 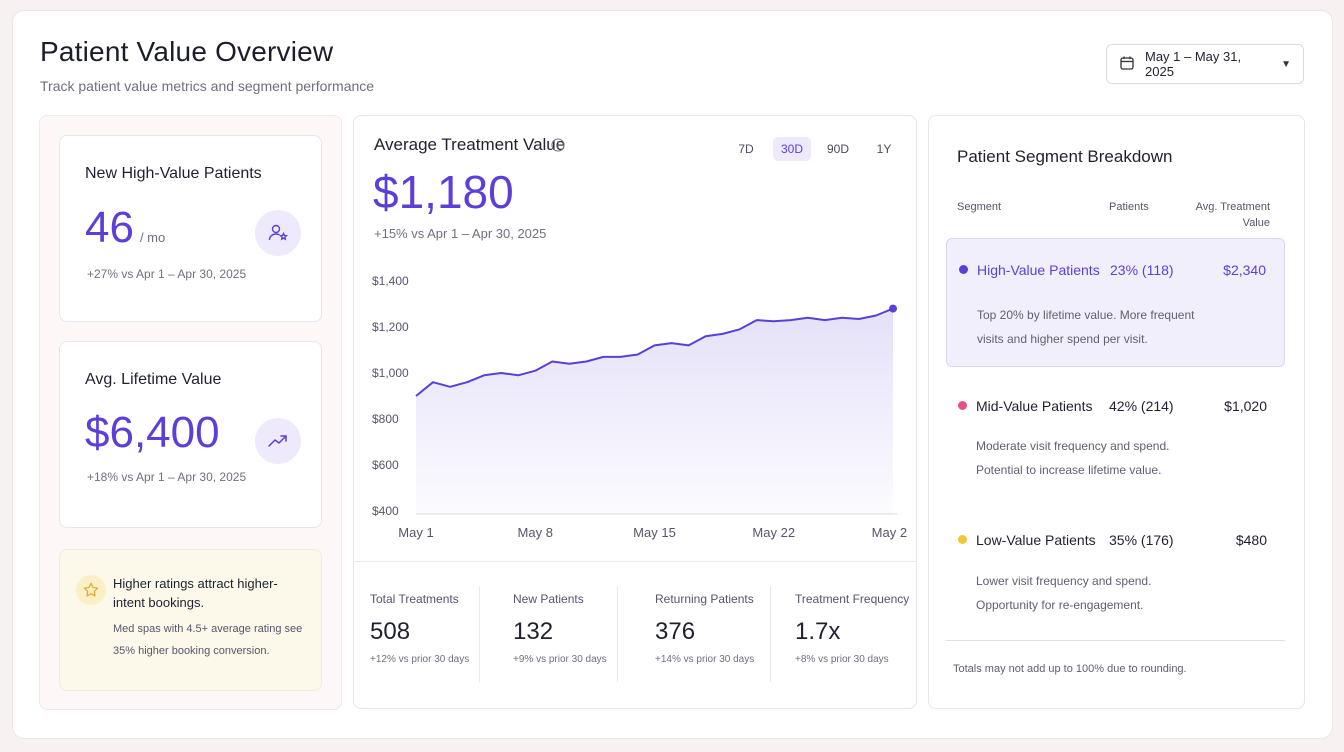 What do you see at coordinates (533, 631) in the screenshot?
I see `metric-value: 132` at bounding box center [533, 631].